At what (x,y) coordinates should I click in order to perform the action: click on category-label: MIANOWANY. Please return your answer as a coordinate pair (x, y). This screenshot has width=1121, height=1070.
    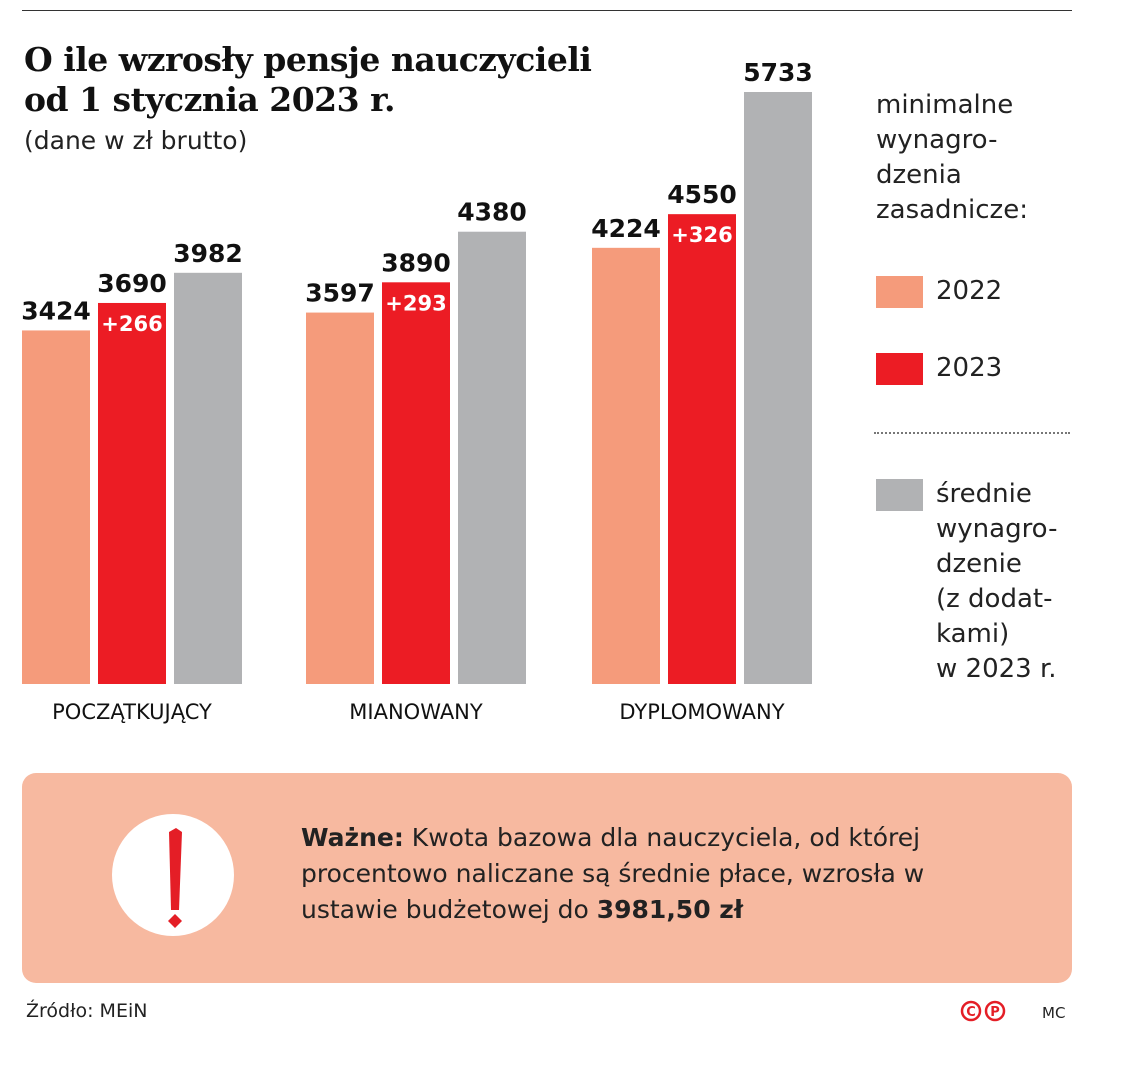
    Looking at the image, I should click on (416, 712).